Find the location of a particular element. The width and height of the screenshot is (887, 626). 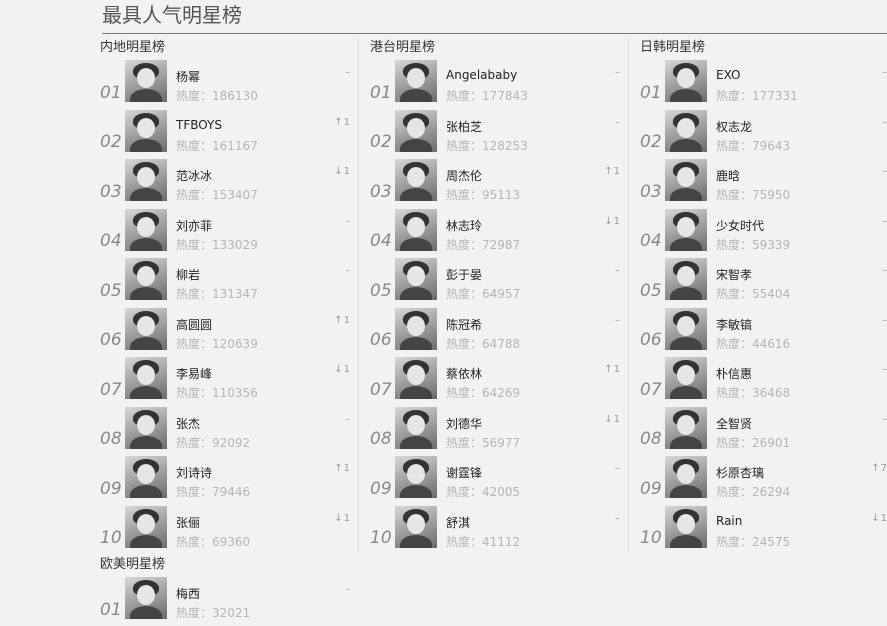

list-item: 08 刘德华 热度：56977 ↓1 is located at coordinates (499, 431).